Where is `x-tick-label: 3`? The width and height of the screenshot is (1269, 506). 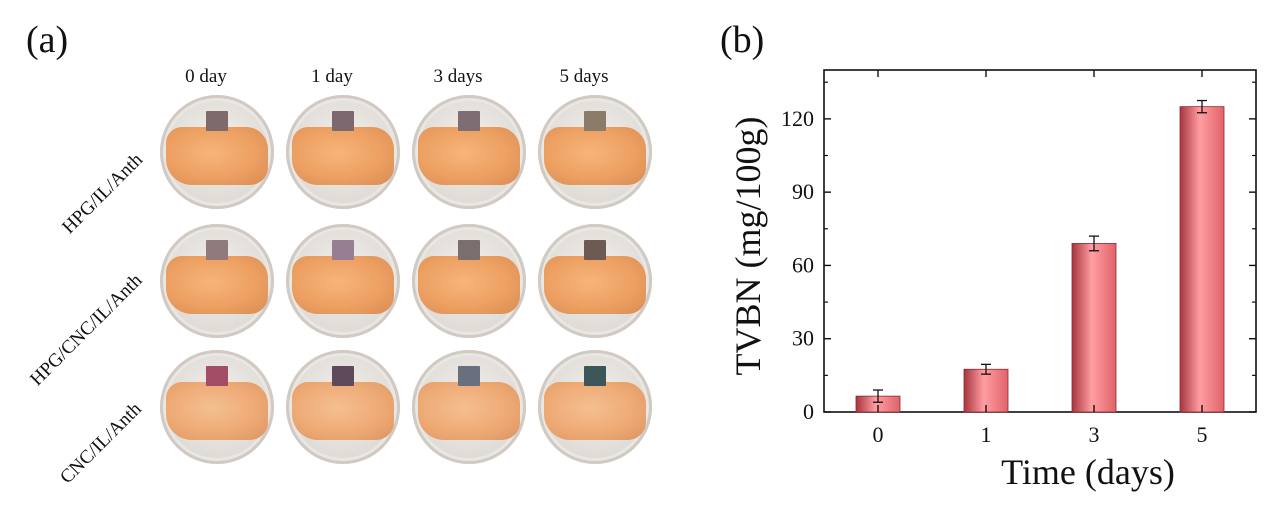 x-tick-label: 3 is located at coordinates (1094, 434).